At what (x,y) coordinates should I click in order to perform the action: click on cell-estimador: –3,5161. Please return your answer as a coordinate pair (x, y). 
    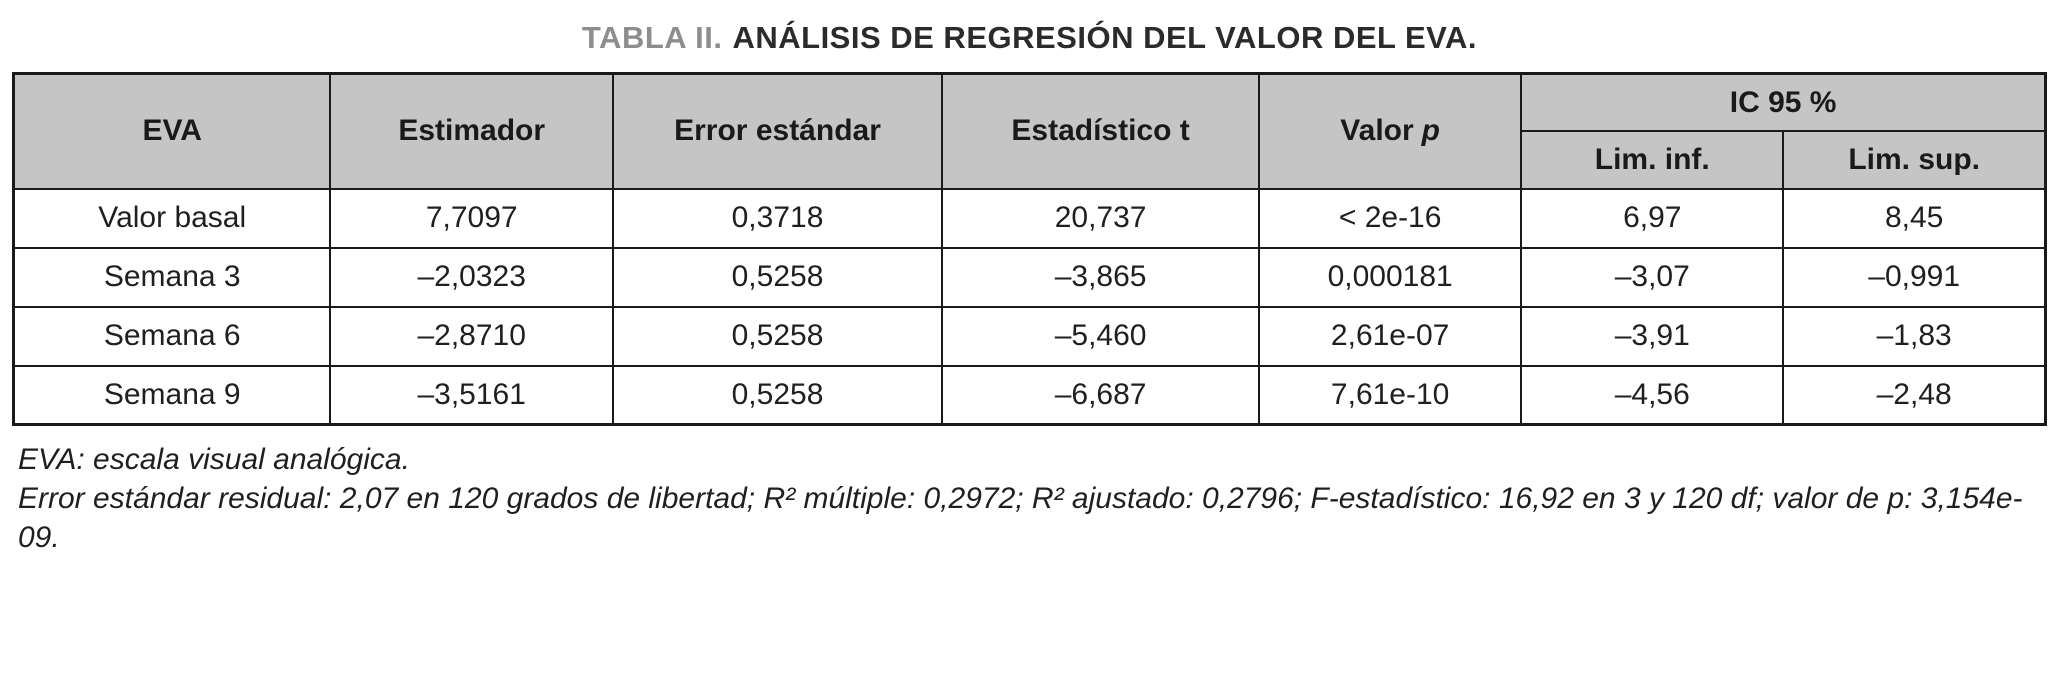
    Looking at the image, I should click on (471, 395).